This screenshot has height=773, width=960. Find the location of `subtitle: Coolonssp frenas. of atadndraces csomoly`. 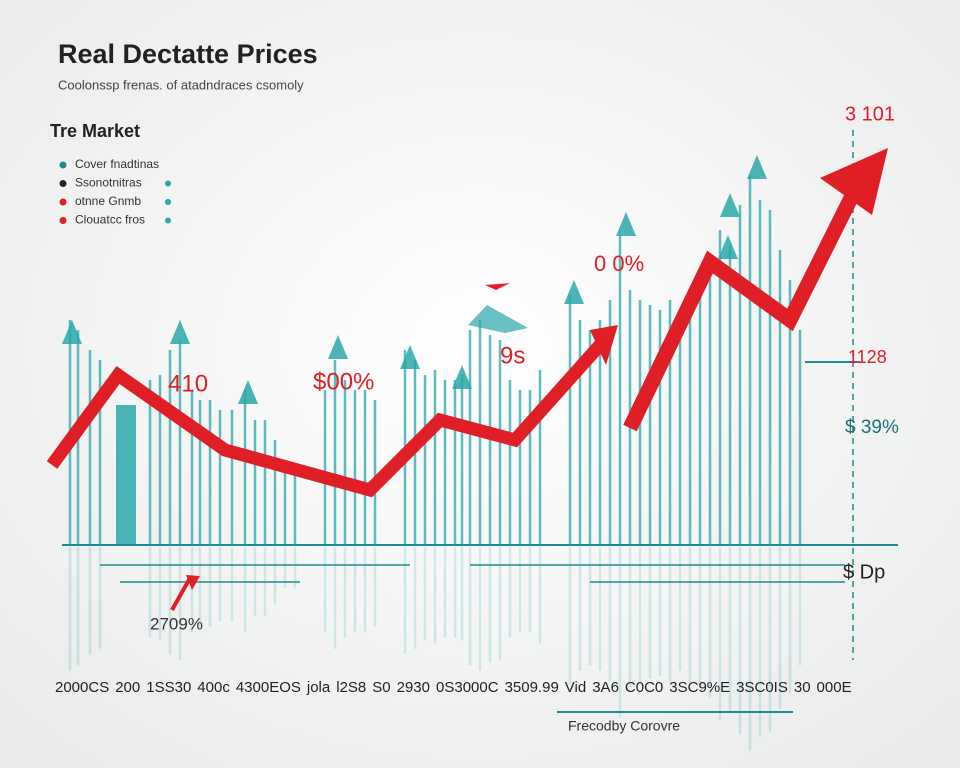

subtitle: Coolonssp frenas. of atadndraces csomoly is located at coordinates (181, 84).